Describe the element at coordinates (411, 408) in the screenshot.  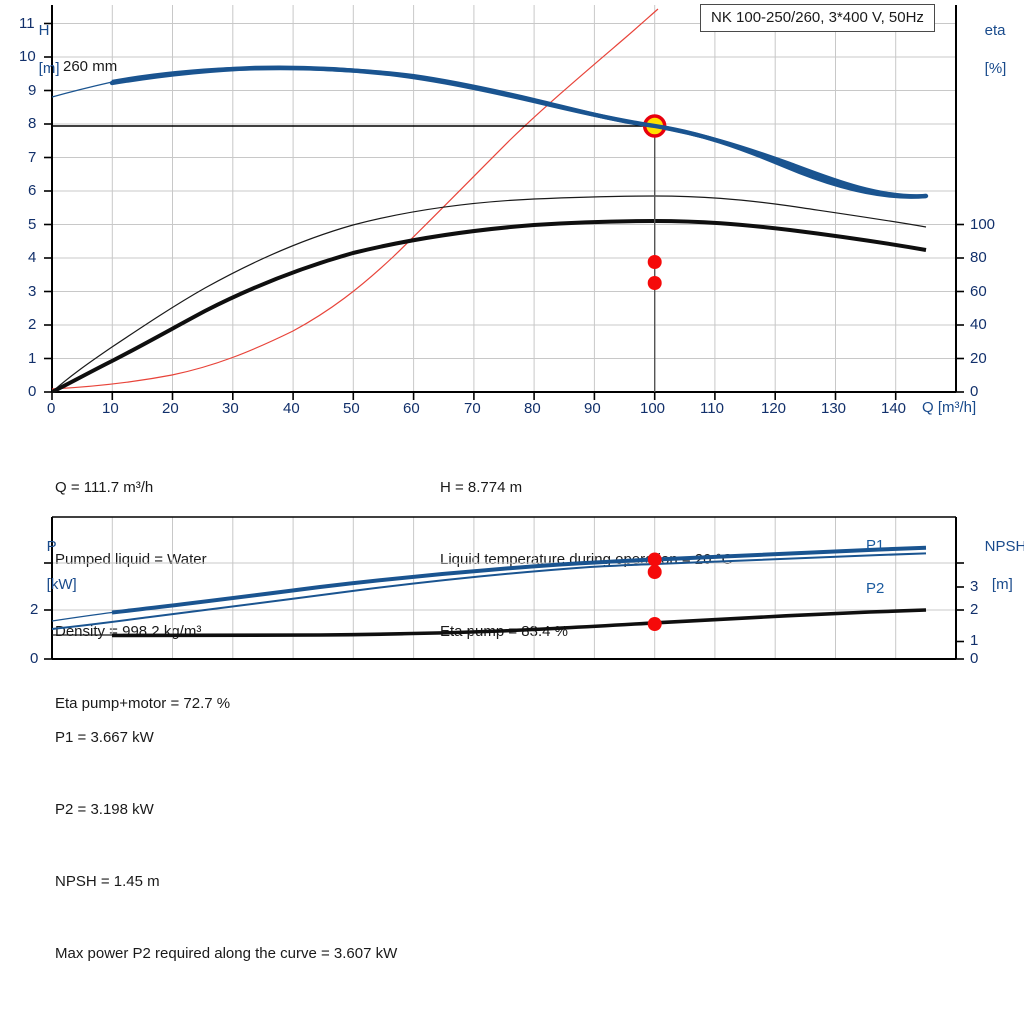
I see `upper-x-tick-60: 60` at that location.